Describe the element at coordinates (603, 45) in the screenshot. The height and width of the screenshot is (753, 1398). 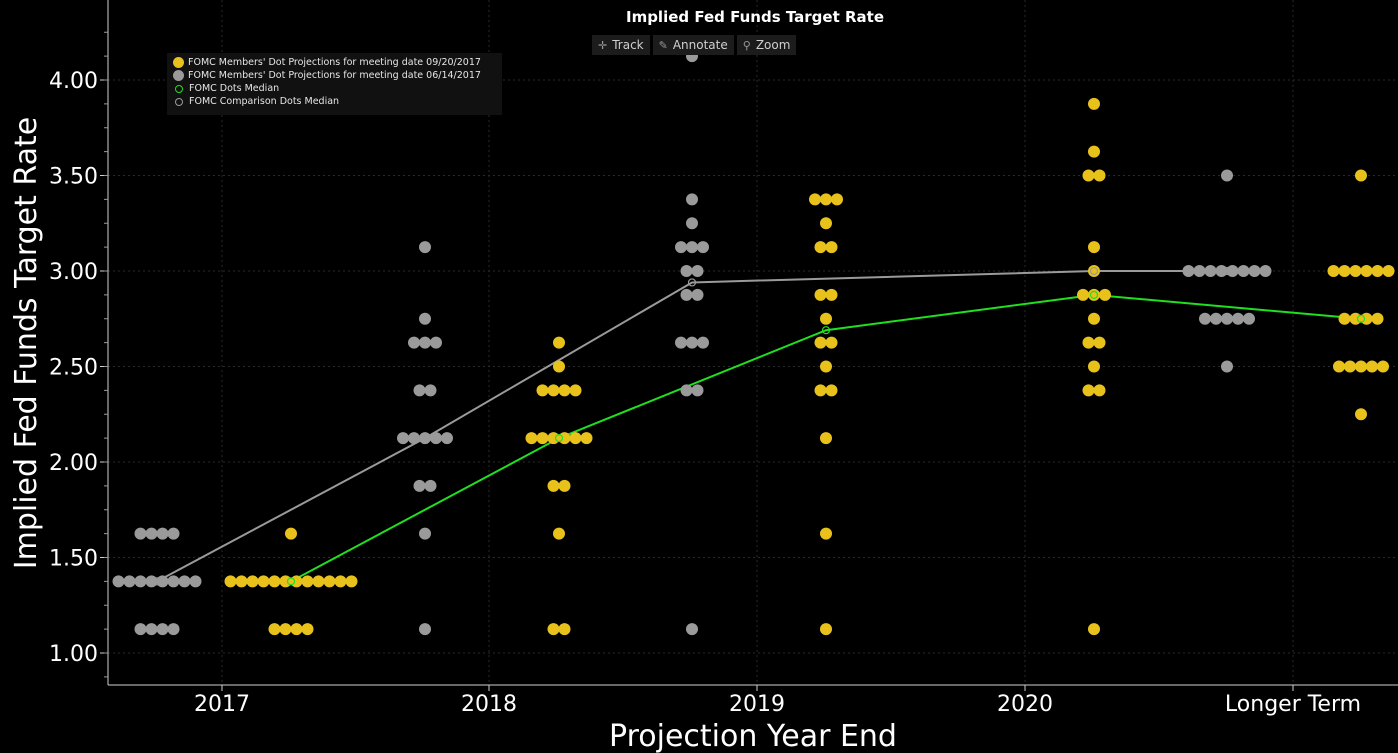
I see `crosshair-icon: ✛` at that location.